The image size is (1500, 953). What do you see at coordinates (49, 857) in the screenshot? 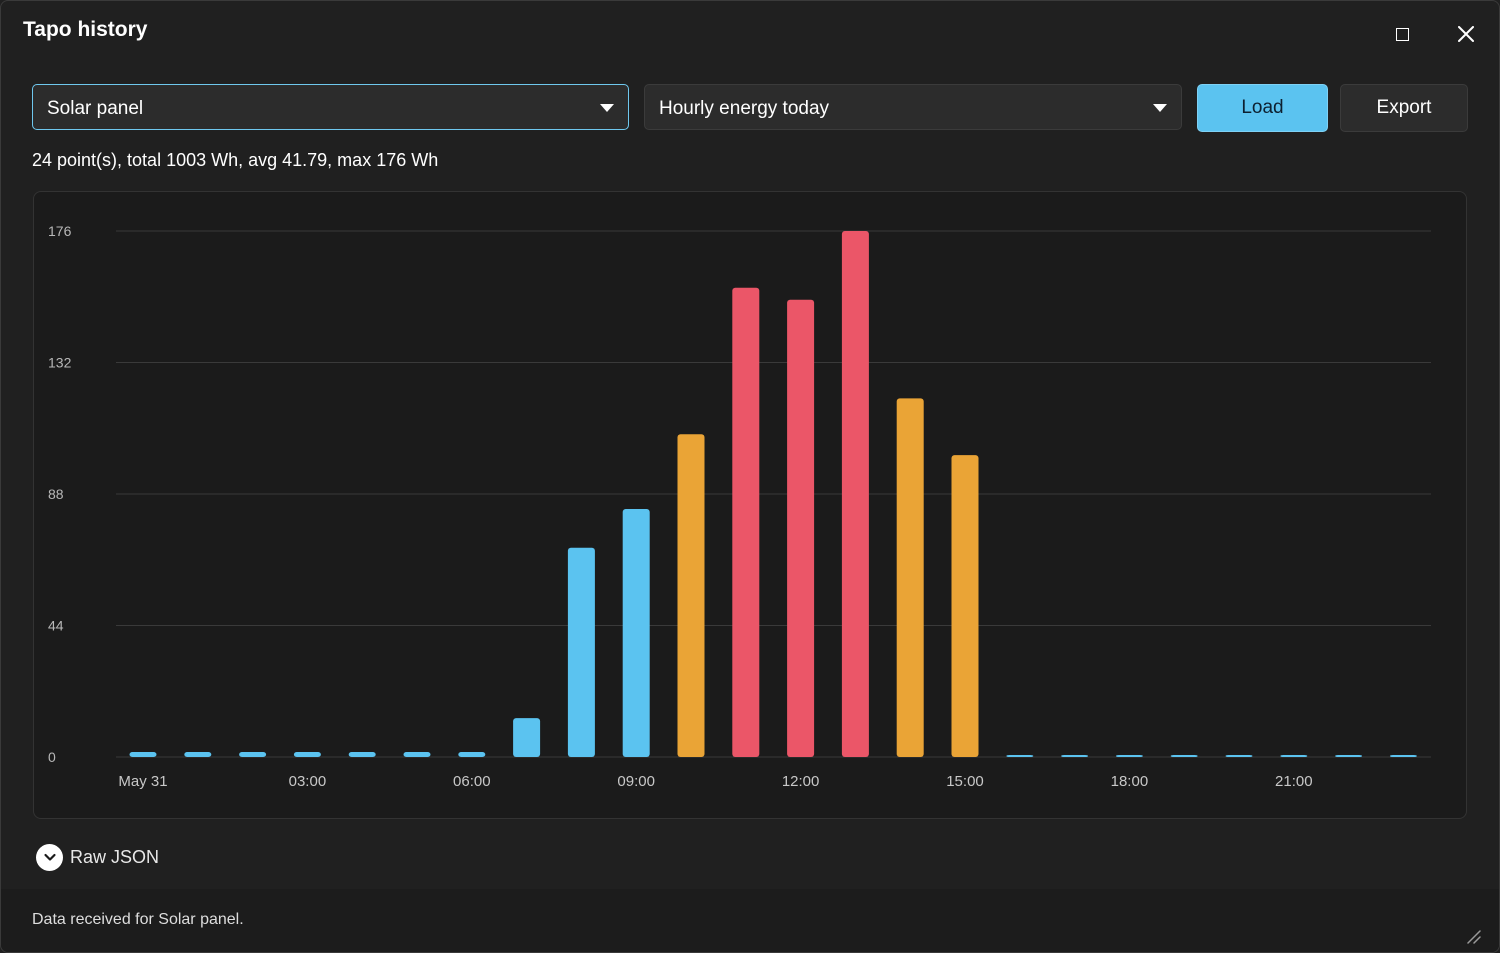
I see `chevron-down-circle-icon` at bounding box center [49, 857].